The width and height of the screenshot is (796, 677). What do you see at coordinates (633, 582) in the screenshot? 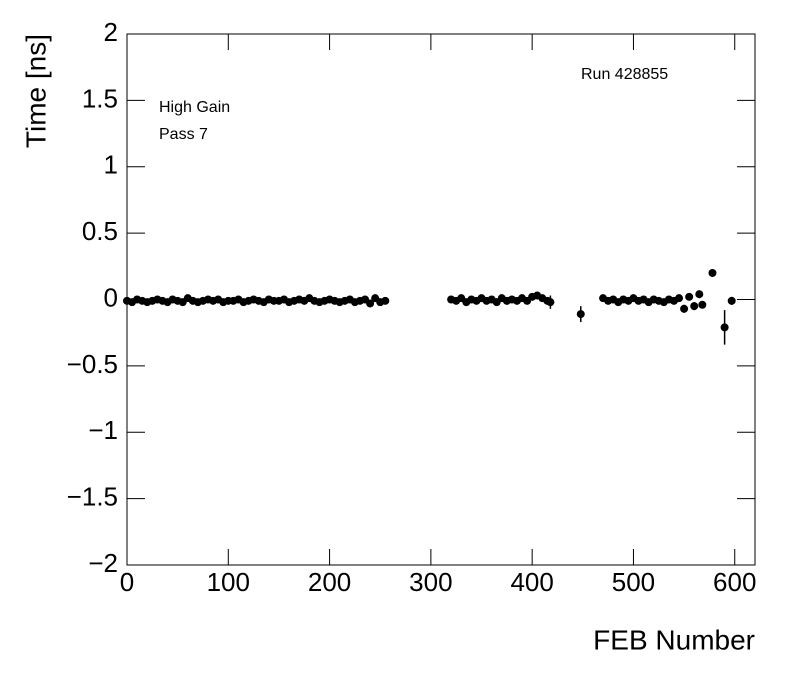
I see `x-tick-label: 500` at bounding box center [633, 582].